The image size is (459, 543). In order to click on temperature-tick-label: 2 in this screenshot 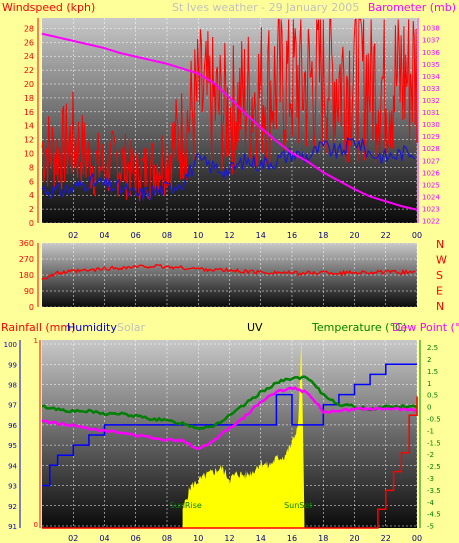, I will do `click(429, 360)`.